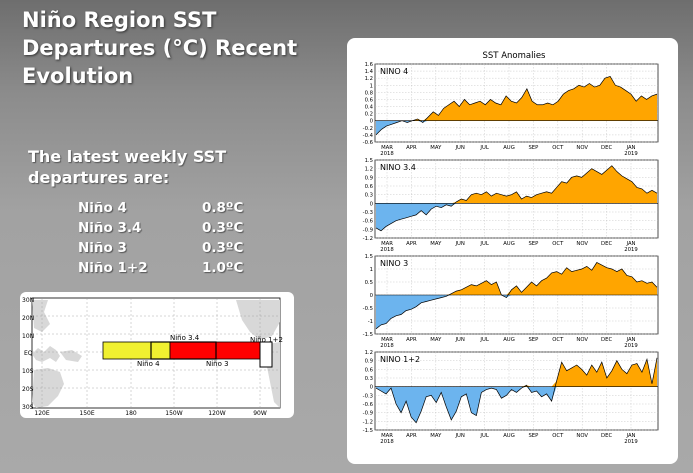  Describe the element at coordinates (71, 356) in the screenshot. I see `land-new-guinea` at that location.